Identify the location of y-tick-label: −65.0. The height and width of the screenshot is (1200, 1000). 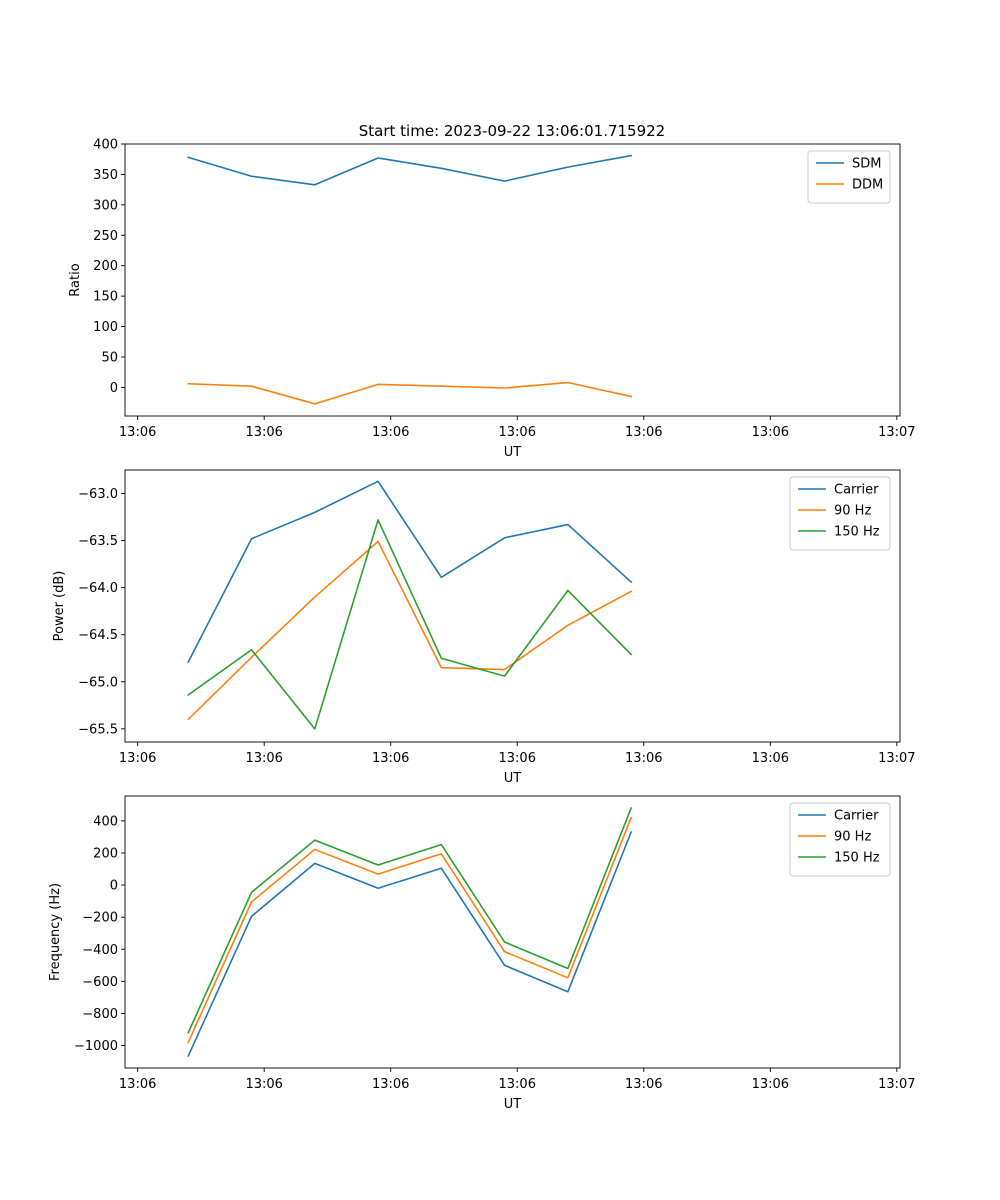
(98, 682).